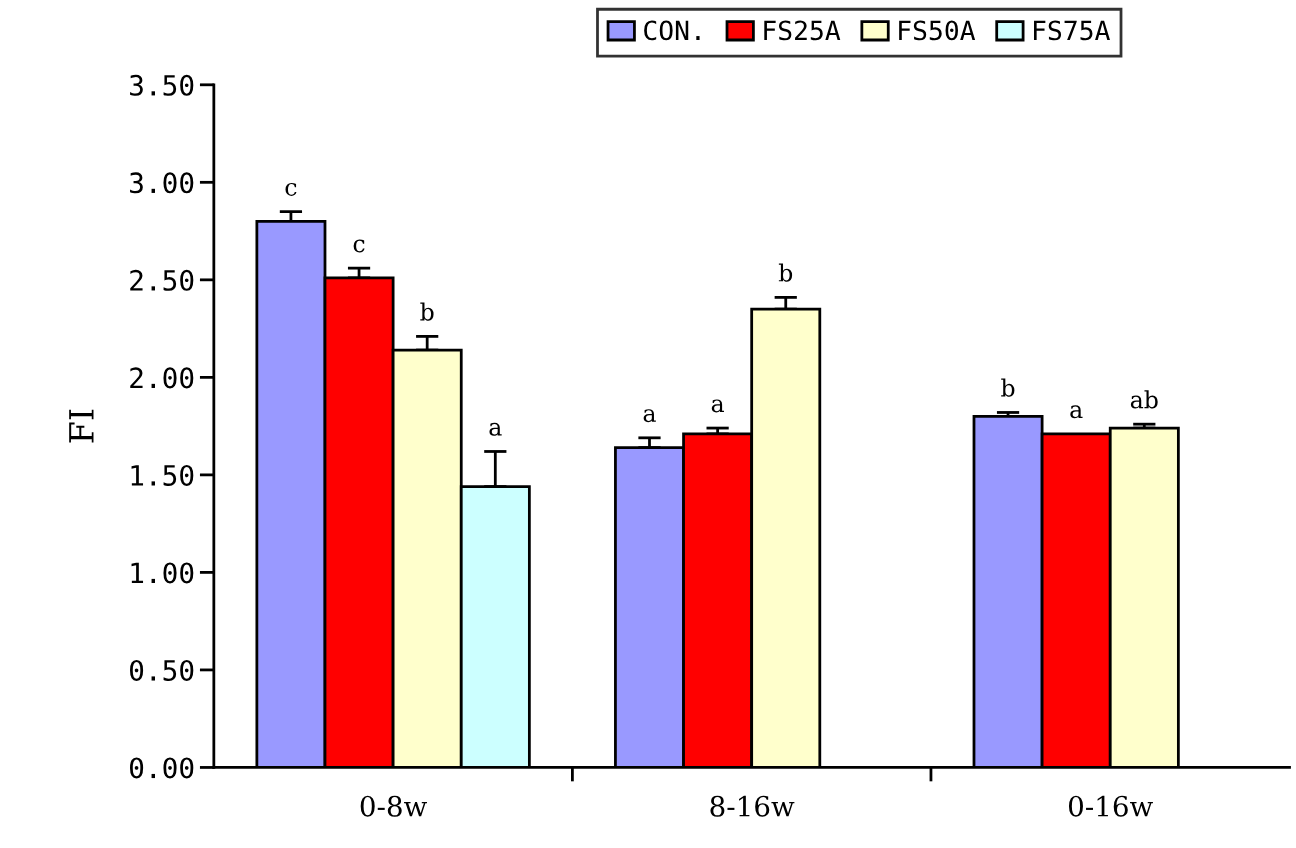 The width and height of the screenshot is (1296, 848). Describe the element at coordinates (162, 378) in the screenshot. I see `y-tick-label: 2.00` at that location.